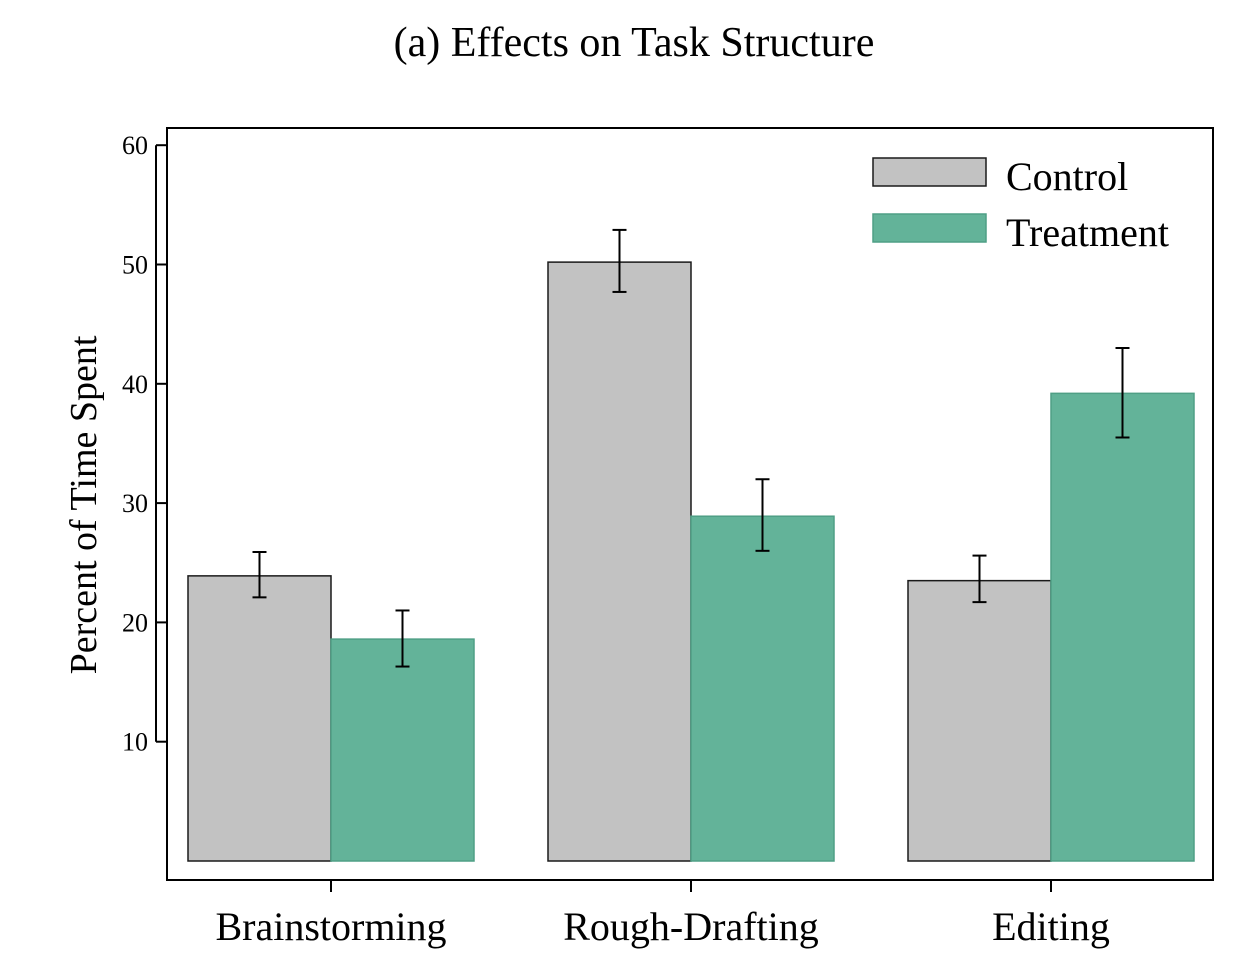  What do you see at coordinates (135, 145) in the screenshot?
I see `y-tick-label: 60` at bounding box center [135, 145].